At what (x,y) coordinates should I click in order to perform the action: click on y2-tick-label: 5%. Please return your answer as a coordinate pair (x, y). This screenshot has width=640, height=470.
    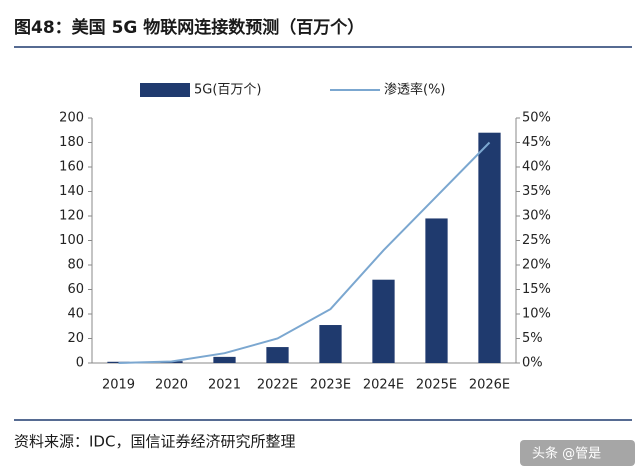
    Looking at the image, I should click on (532, 338).